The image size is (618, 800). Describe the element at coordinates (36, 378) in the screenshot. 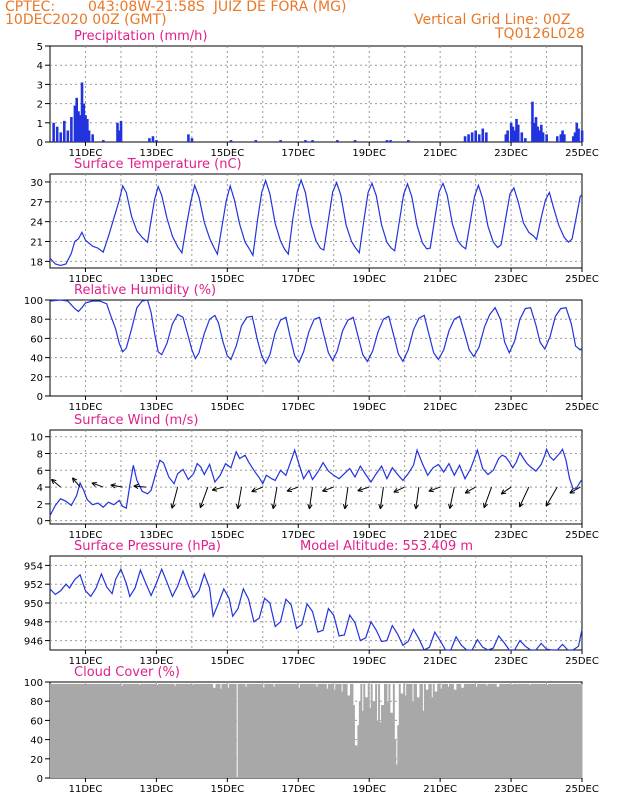

I see `y-tick-label: 20` at that location.